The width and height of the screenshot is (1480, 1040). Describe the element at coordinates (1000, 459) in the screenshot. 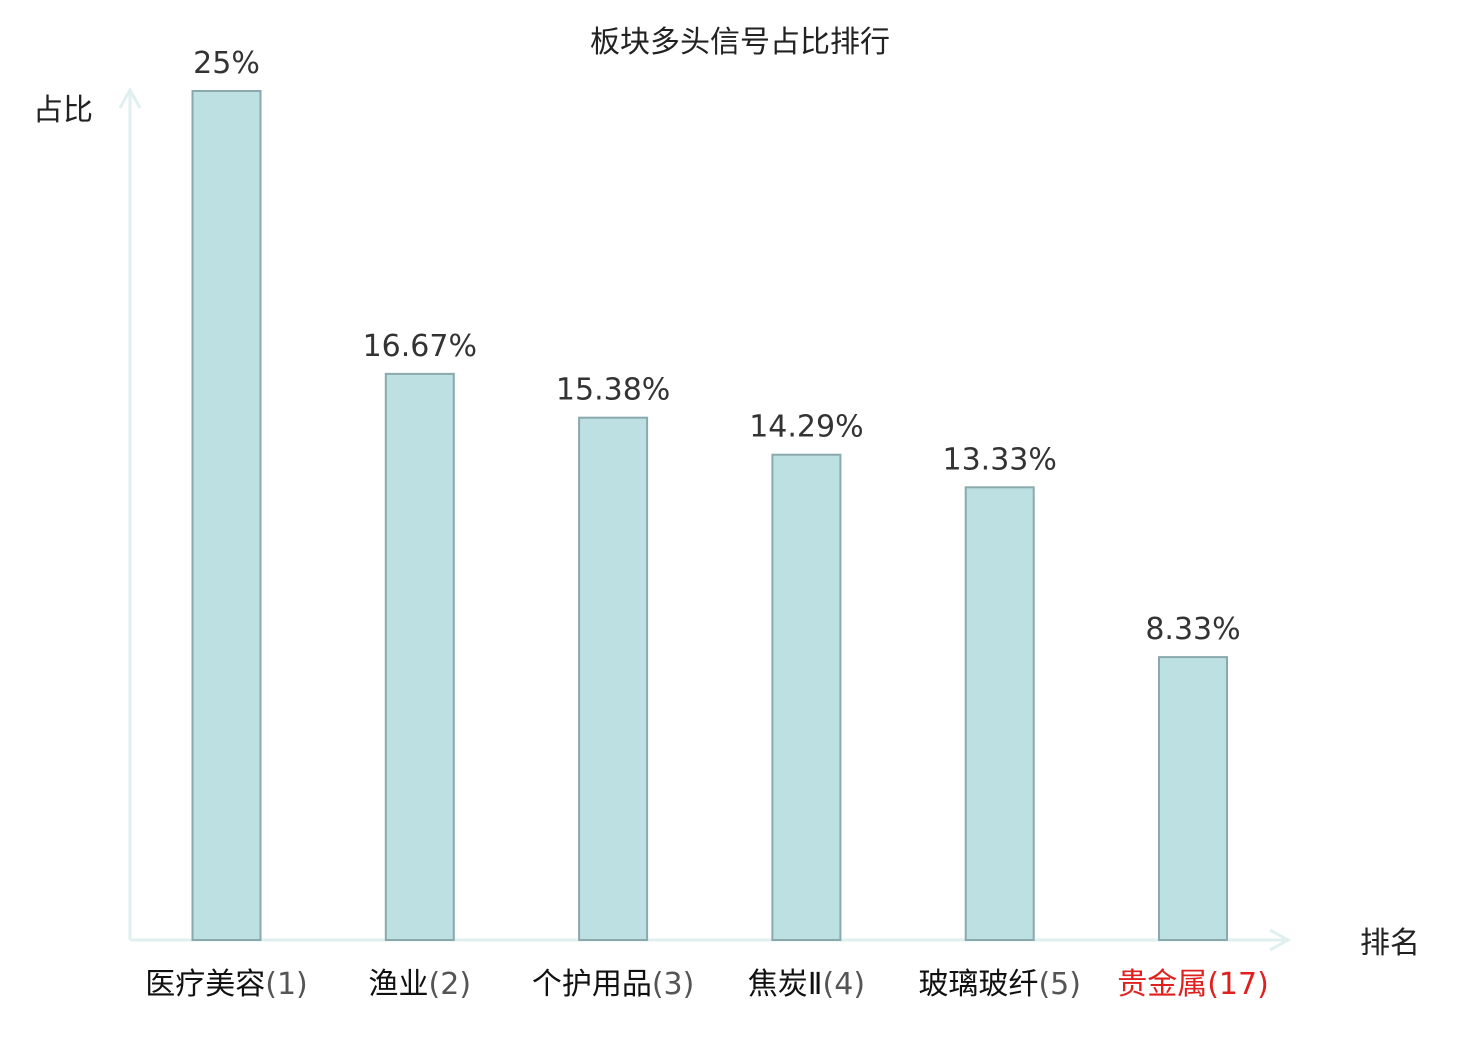

I see `bar-value-label: 13.33%` at that location.